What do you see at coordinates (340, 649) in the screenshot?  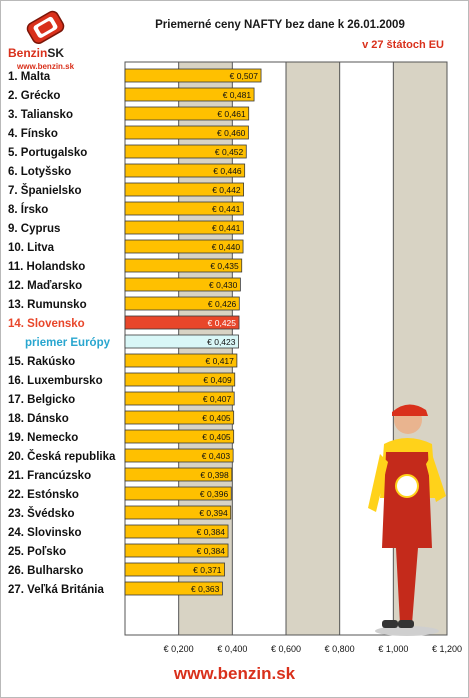 I see `x-tick-label: € 0,800` at bounding box center [340, 649].